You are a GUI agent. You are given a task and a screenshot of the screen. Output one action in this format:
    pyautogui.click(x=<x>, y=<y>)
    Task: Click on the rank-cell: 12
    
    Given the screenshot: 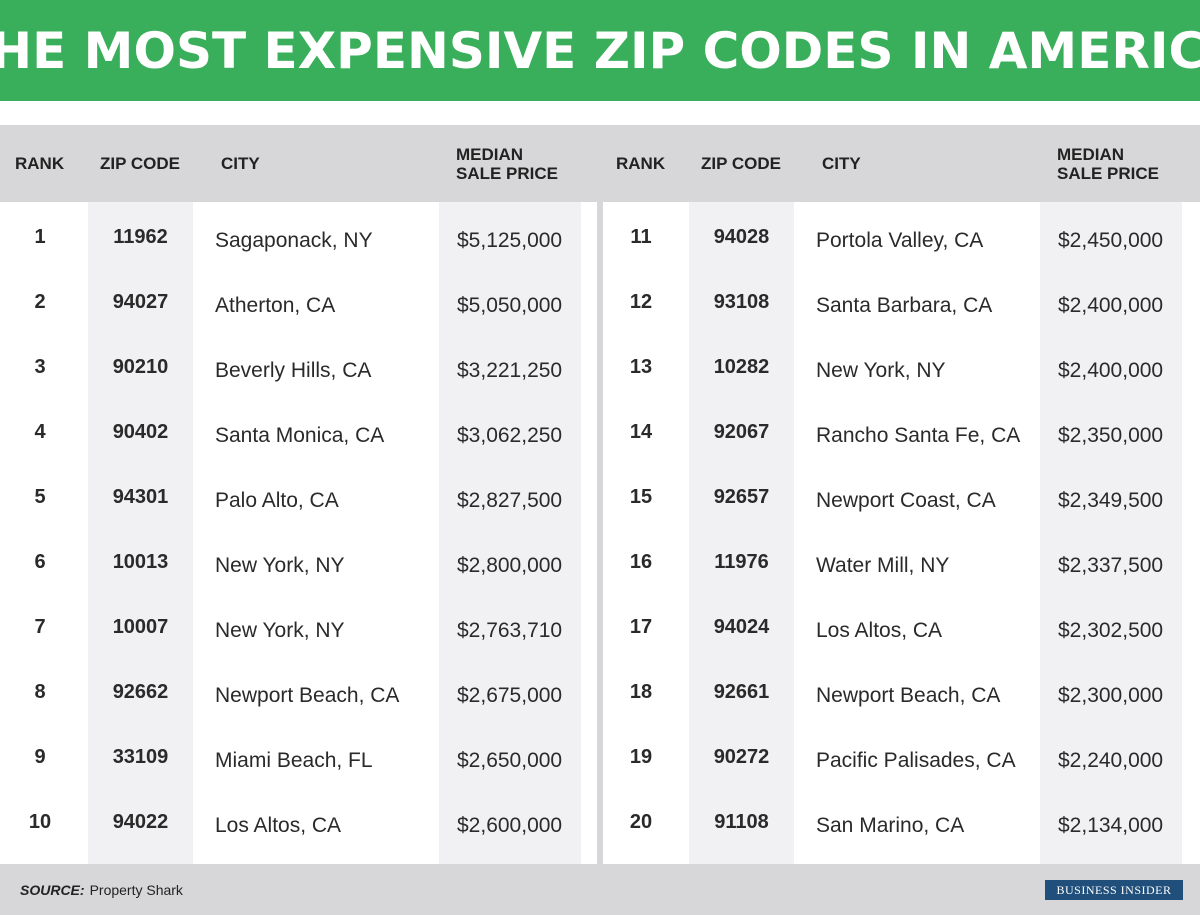 What is the action you would take?
    pyautogui.click(x=641, y=302)
    